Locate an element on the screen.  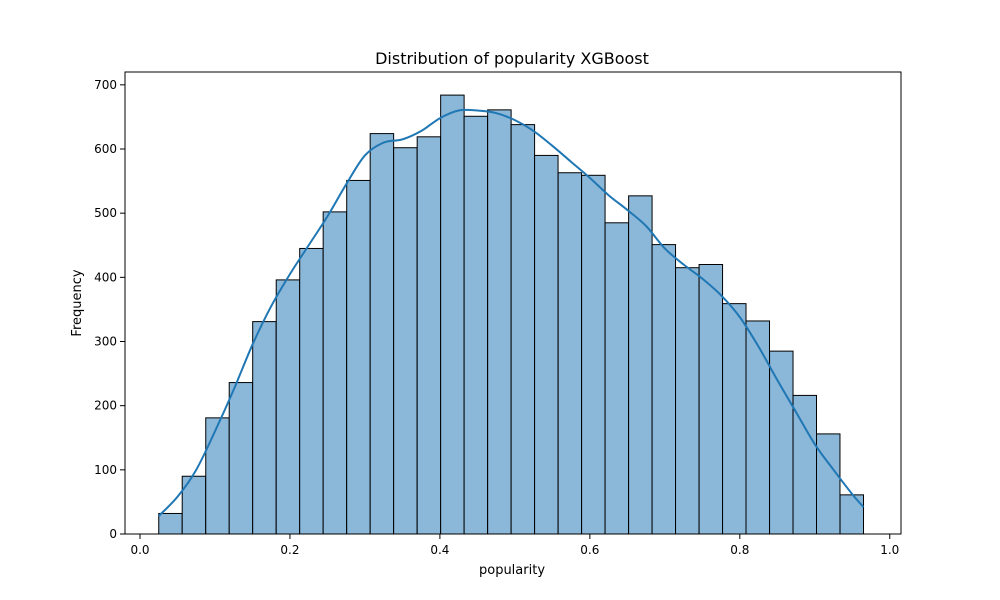
y-tick-label: 700 is located at coordinates (105, 85).